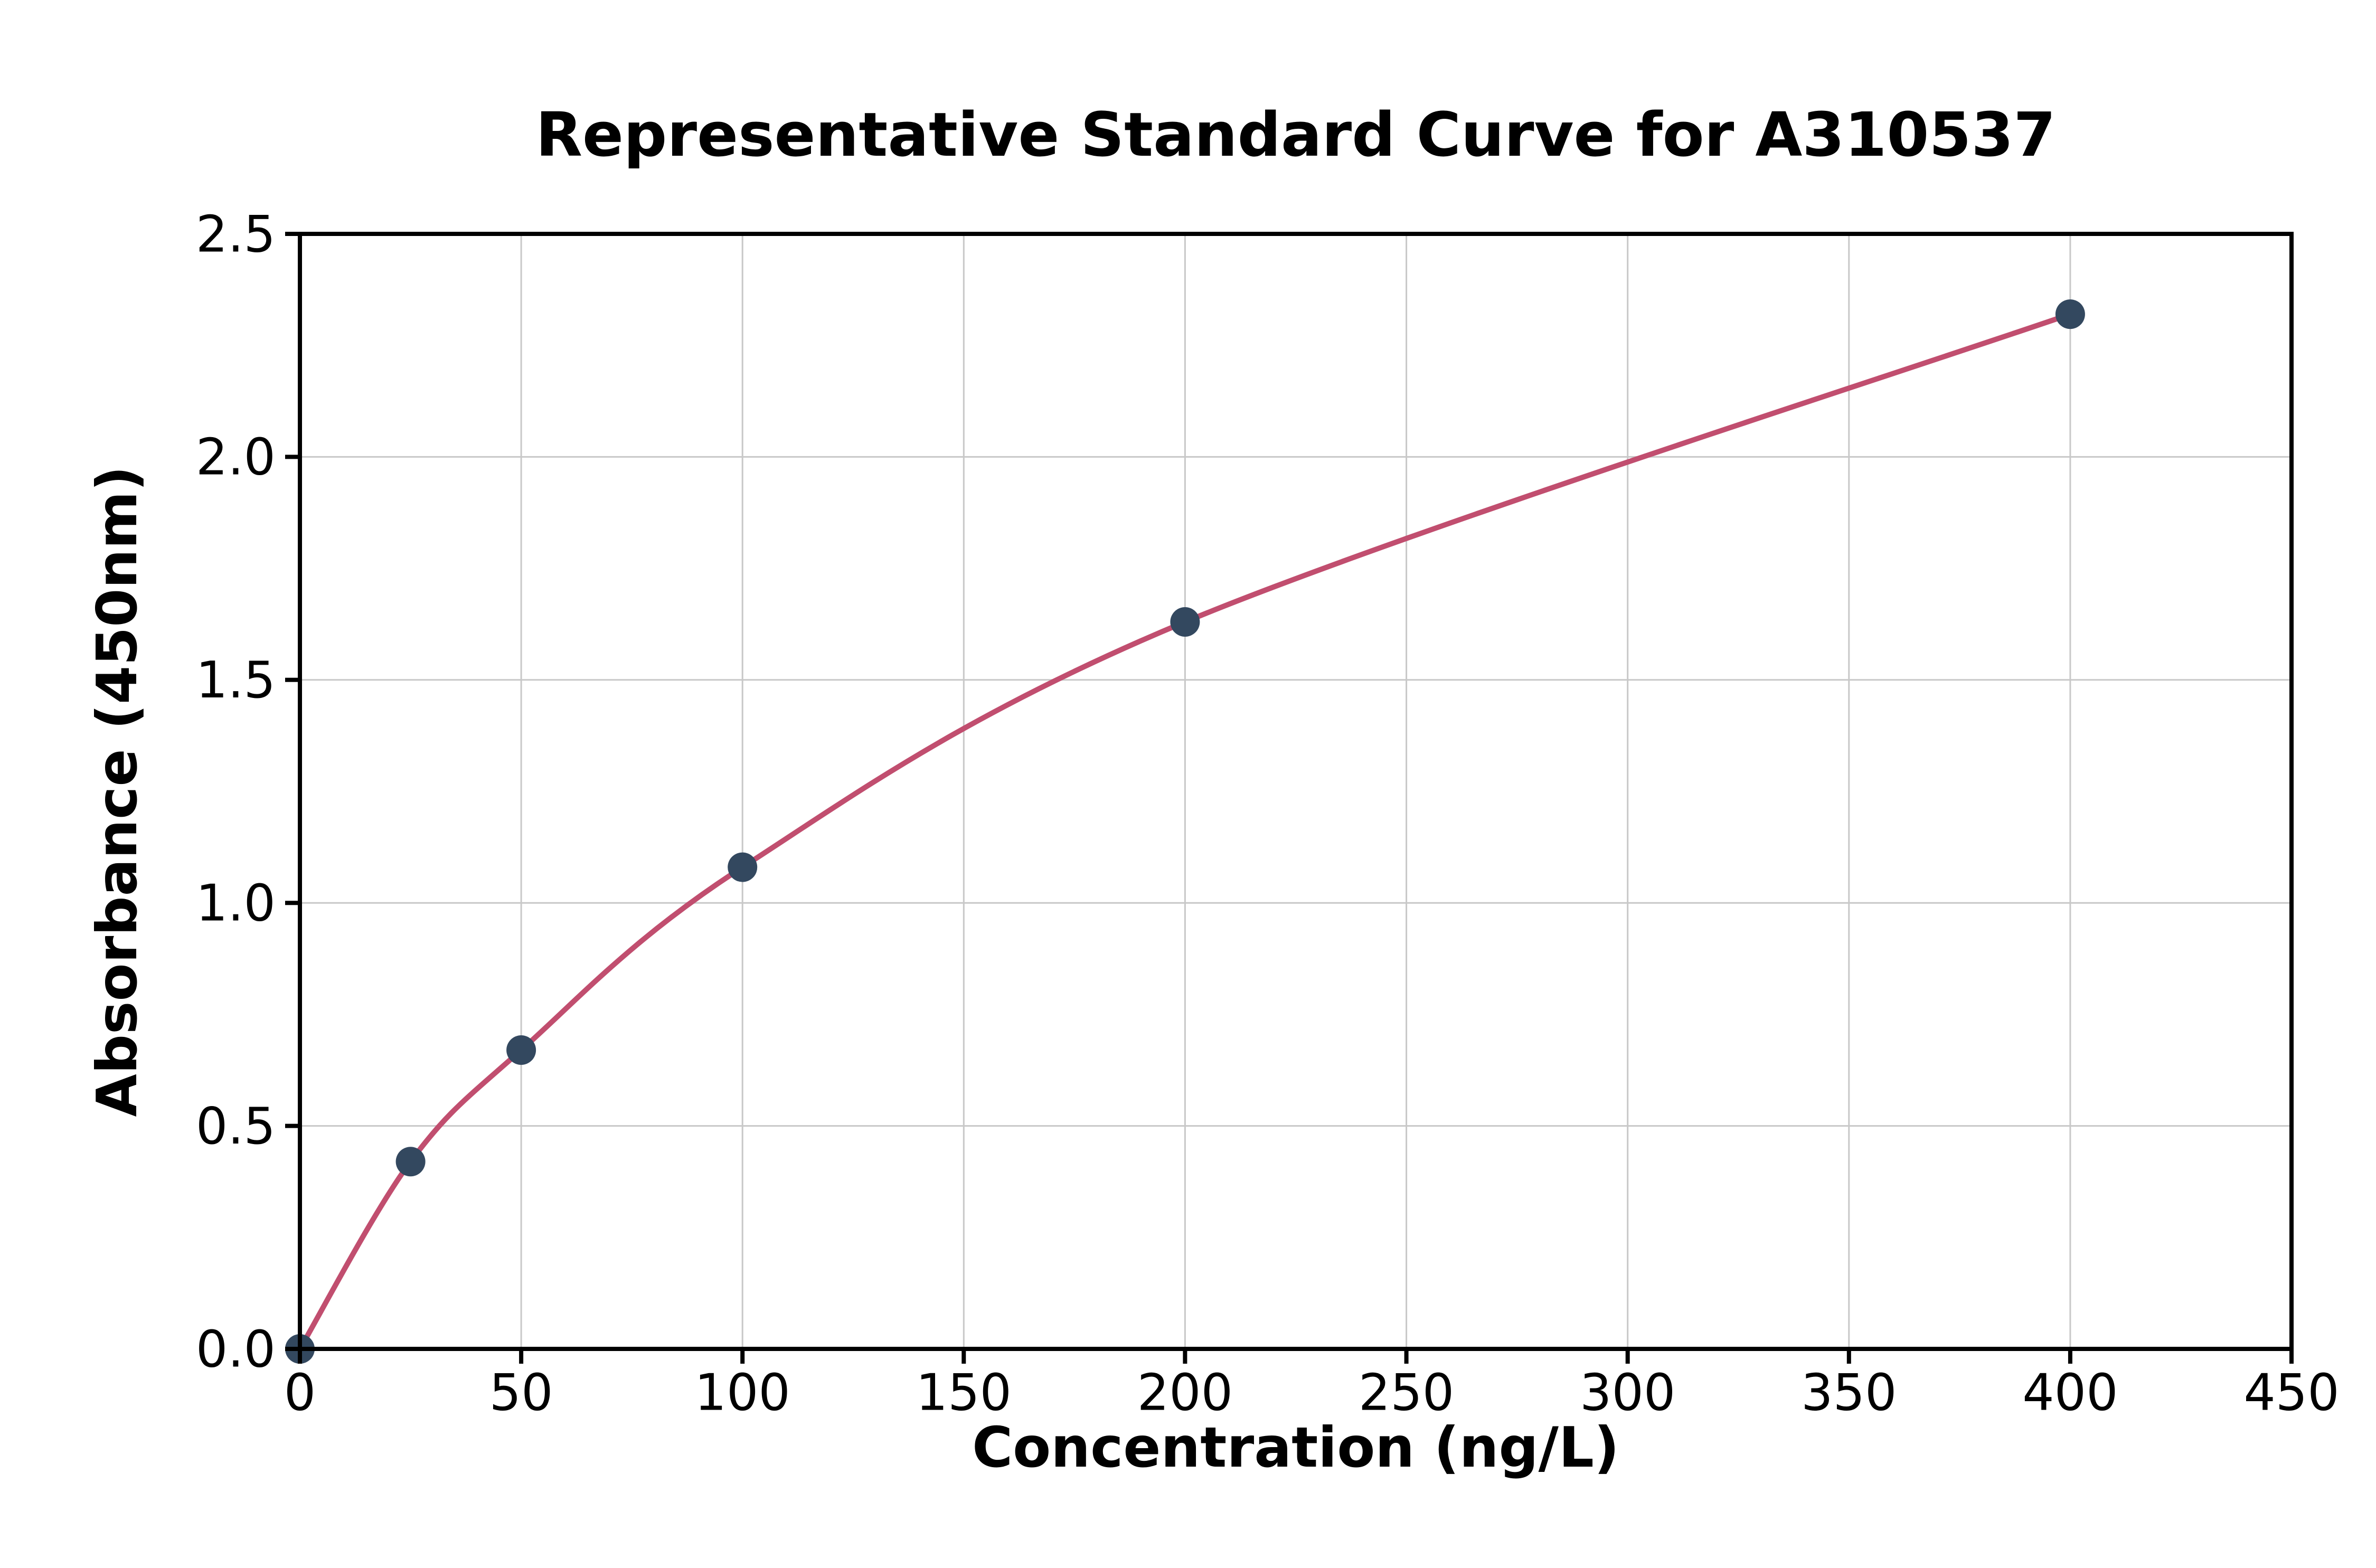  I want to click on y-tick-label: 1.5, so click(236, 680).